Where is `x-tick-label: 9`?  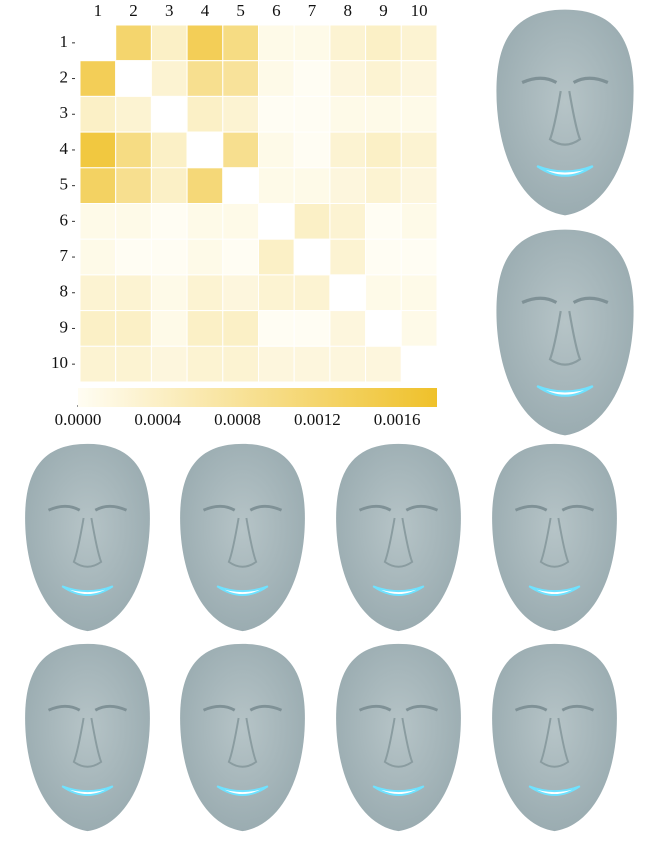
x-tick-label: 9 is located at coordinates (383, 10).